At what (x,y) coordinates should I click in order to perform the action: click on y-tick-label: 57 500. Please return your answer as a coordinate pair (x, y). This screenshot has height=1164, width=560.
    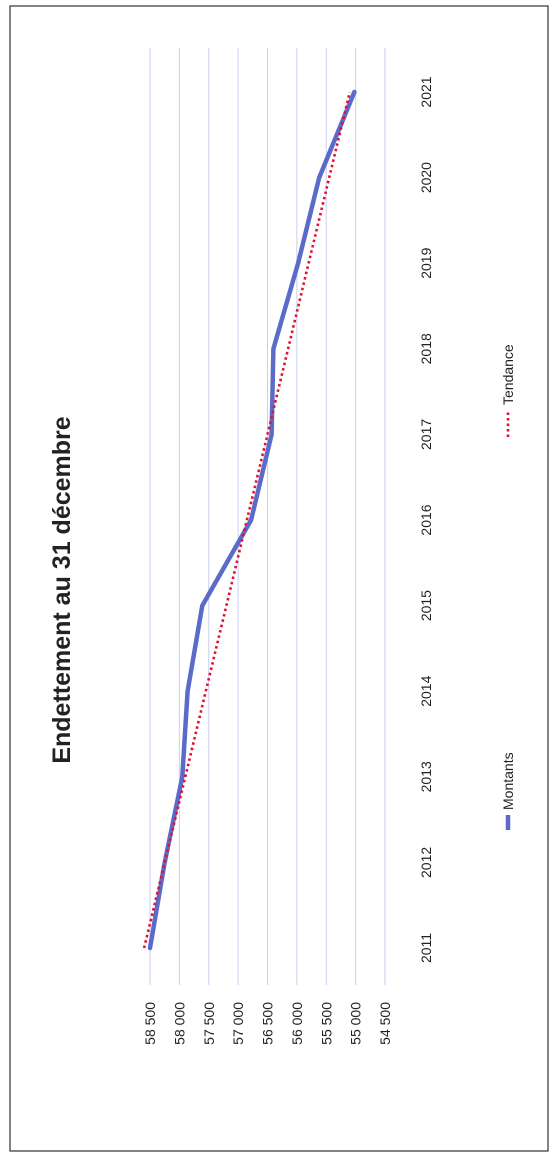
    Looking at the image, I should click on (209, 1023).